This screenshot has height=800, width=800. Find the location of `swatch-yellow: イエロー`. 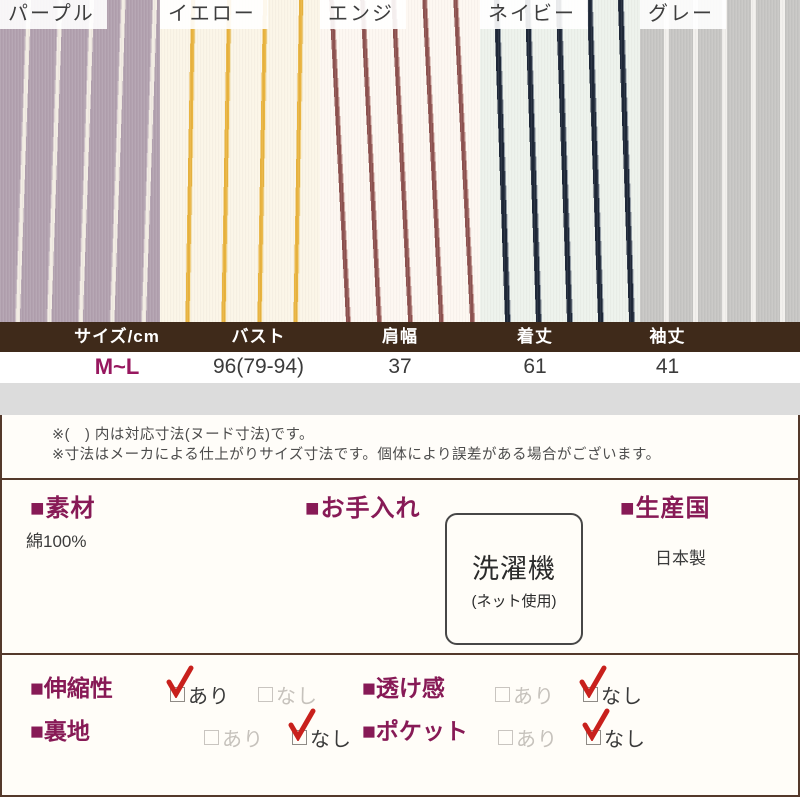

swatch-yellow: イエロー is located at coordinates (240, 161).